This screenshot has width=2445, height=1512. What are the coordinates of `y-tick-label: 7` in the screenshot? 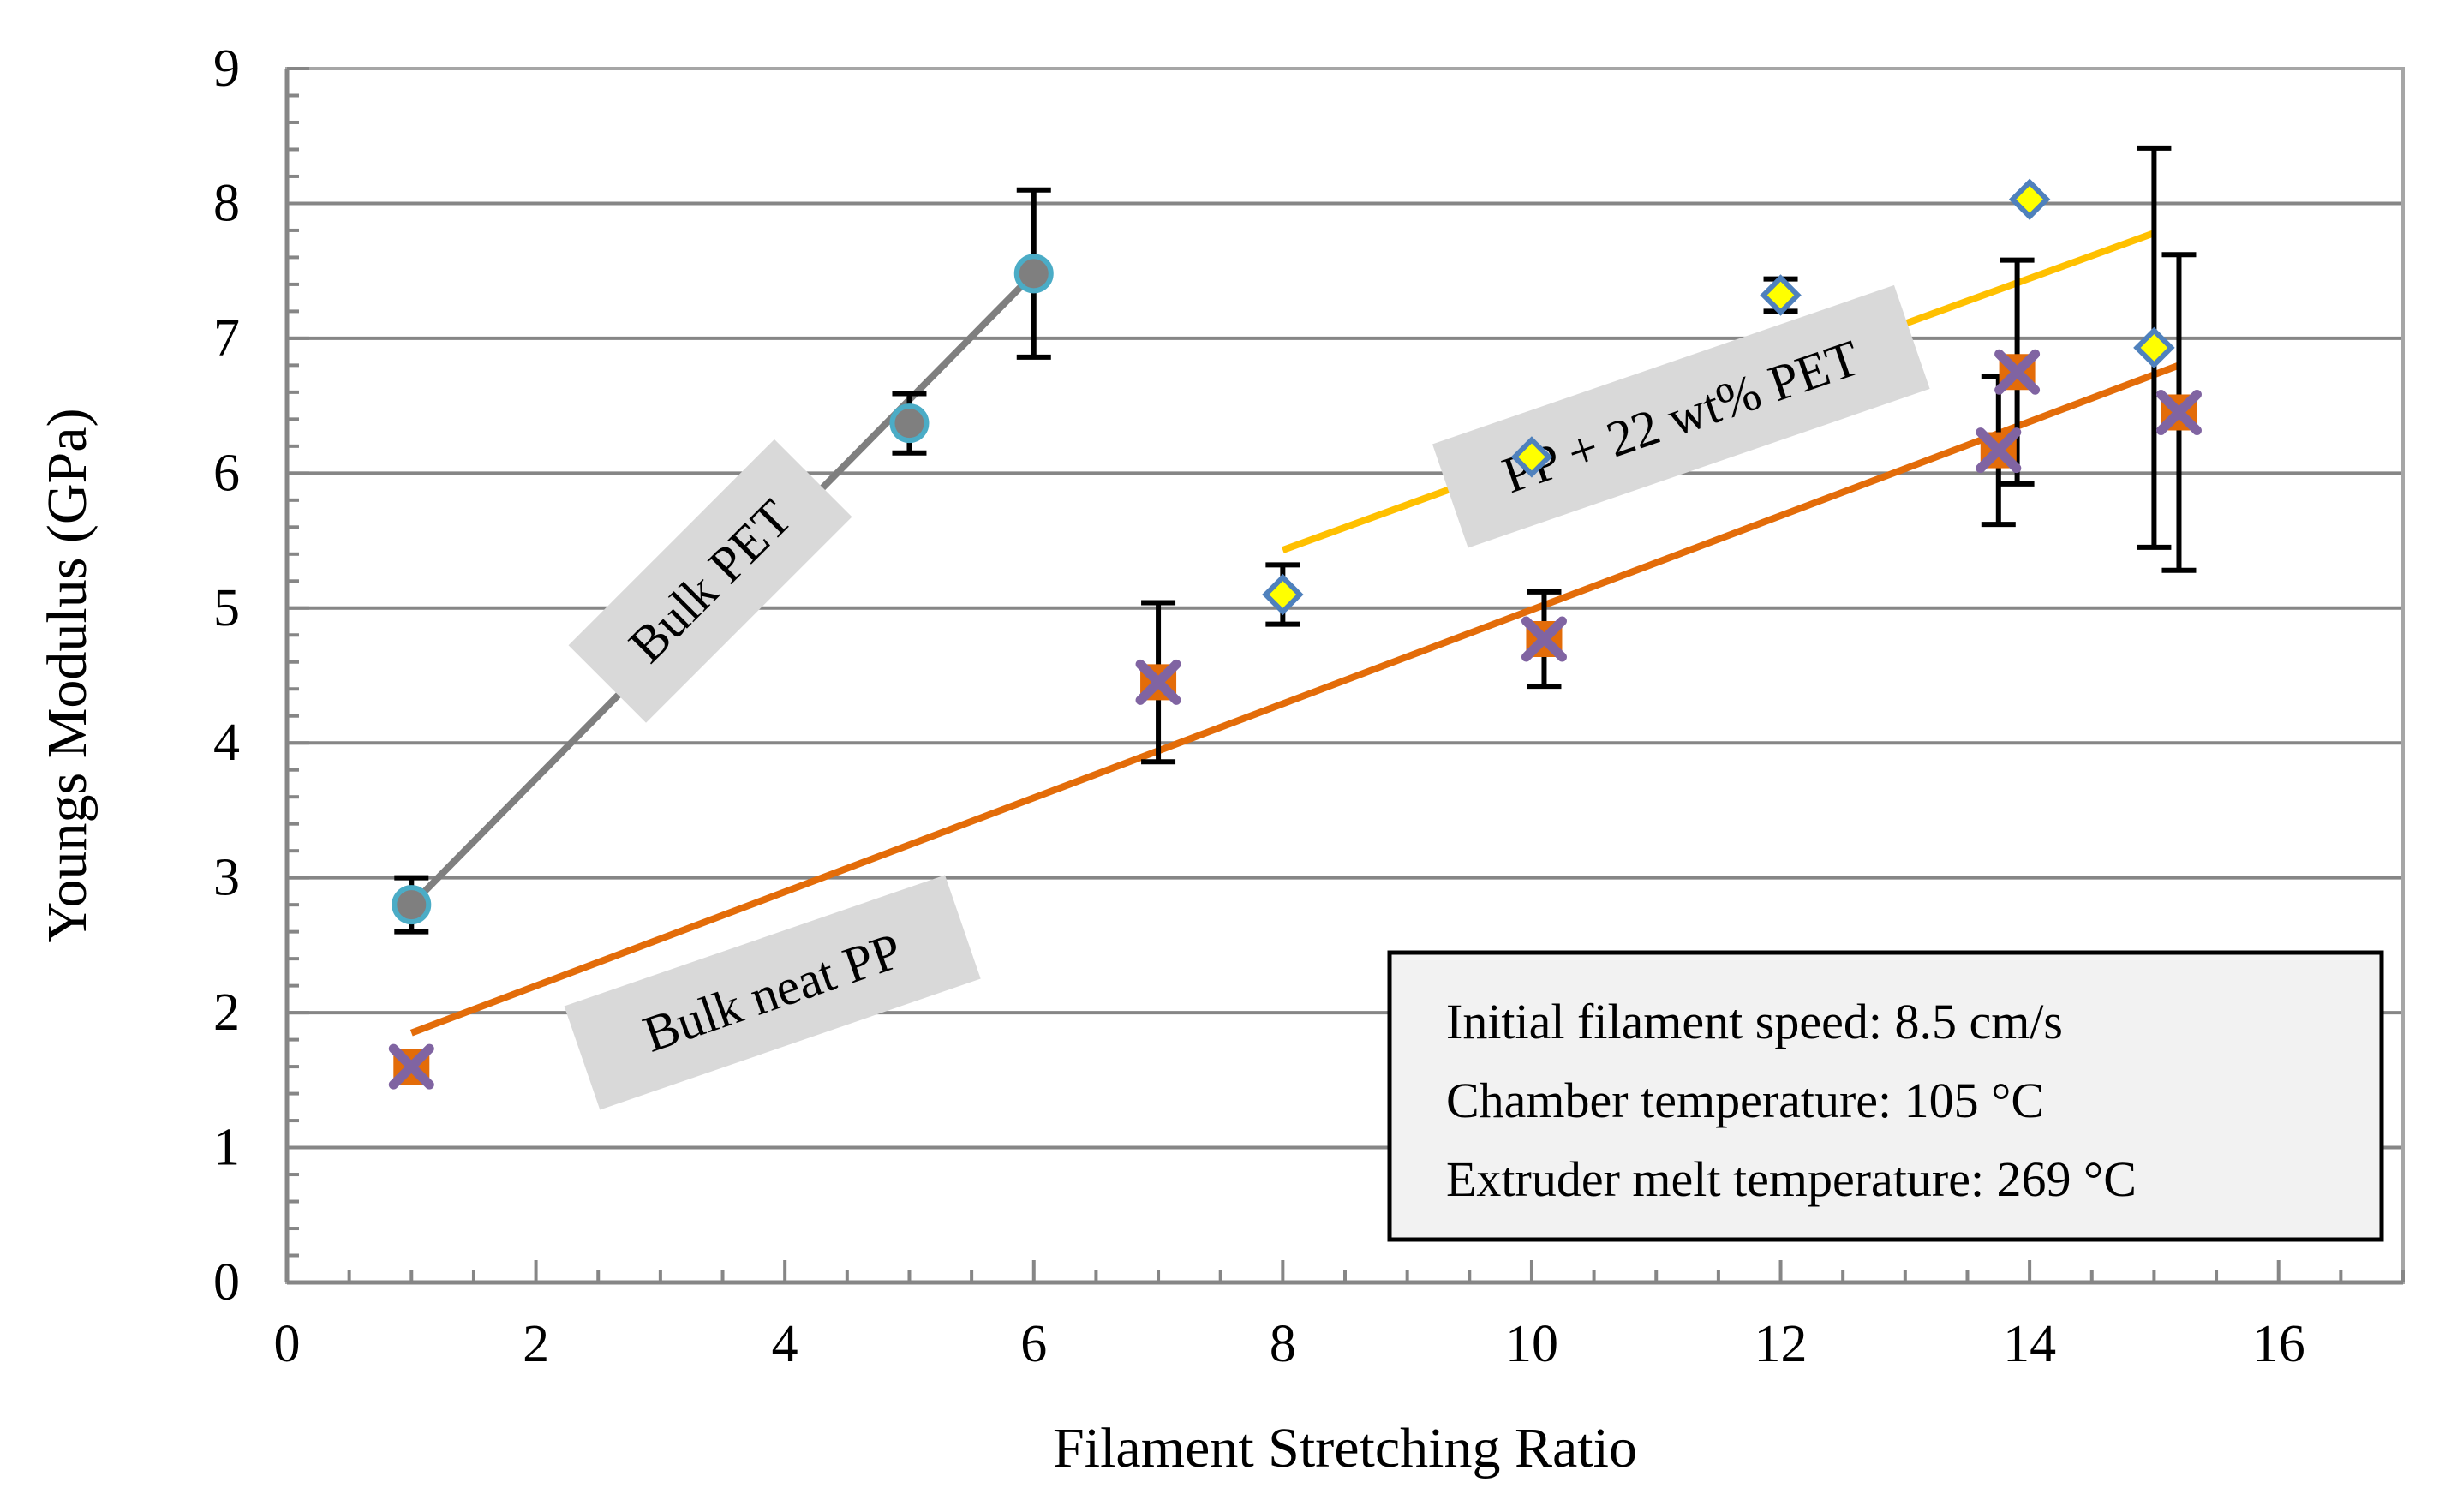 It's located at (227, 338).